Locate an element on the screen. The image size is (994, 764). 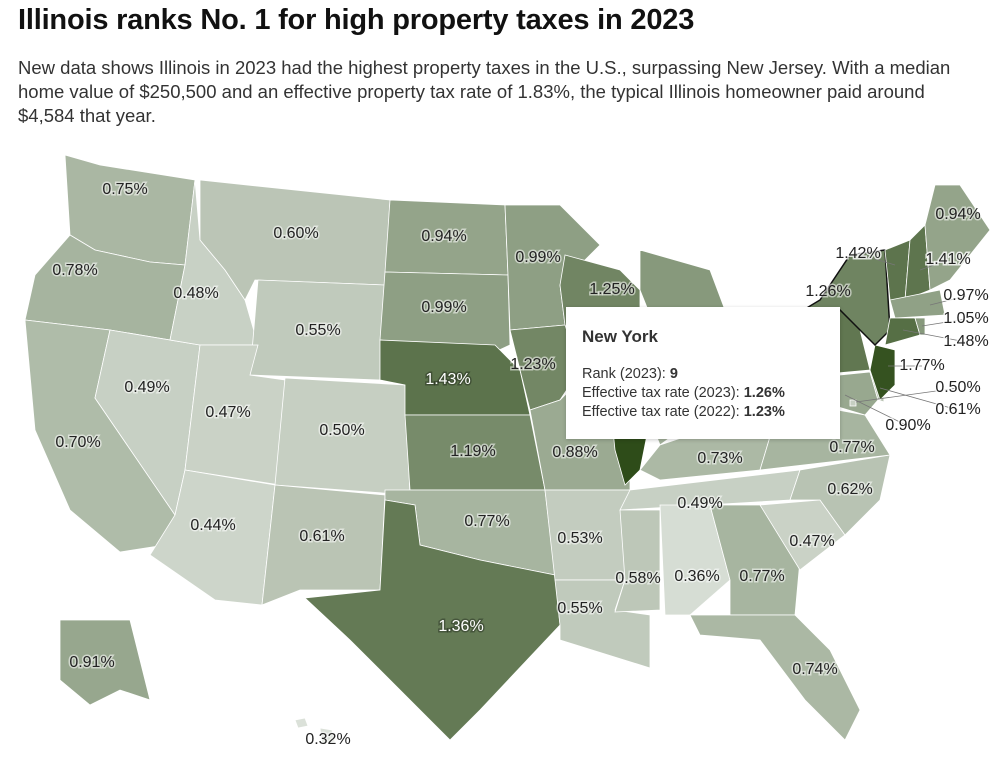
state-label-ca: 0.70% is located at coordinates (77, 442).